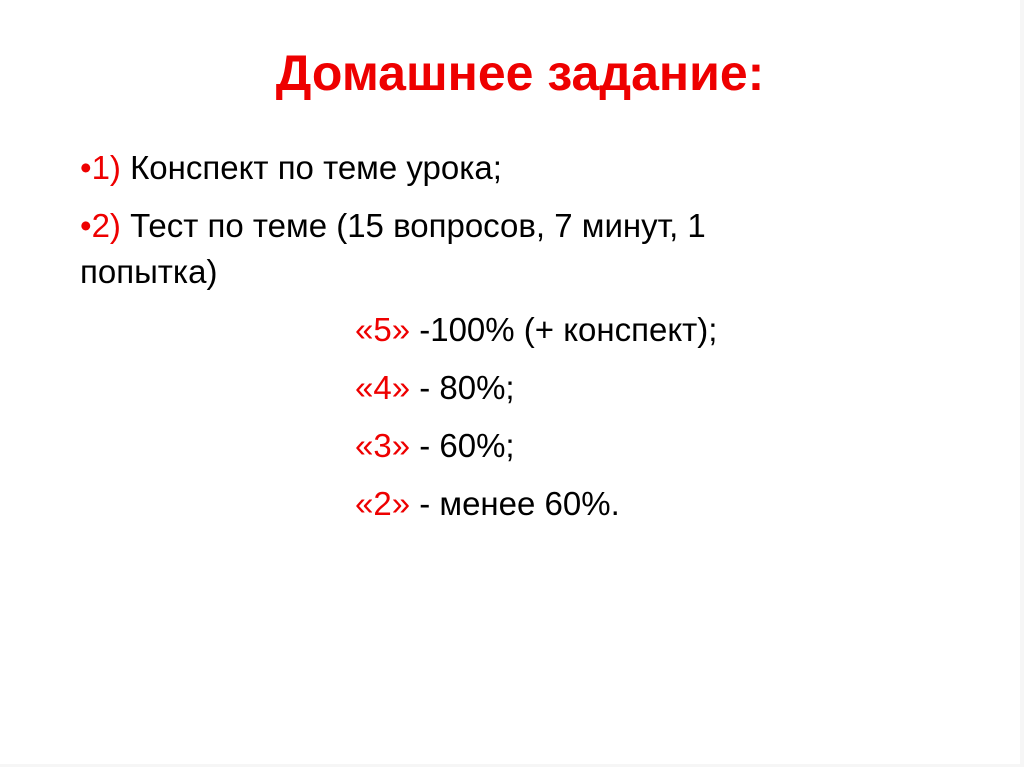 This screenshot has width=1024, height=767. What do you see at coordinates (462, 387) in the screenshot?
I see `grade-text: - 80%;` at bounding box center [462, 387].